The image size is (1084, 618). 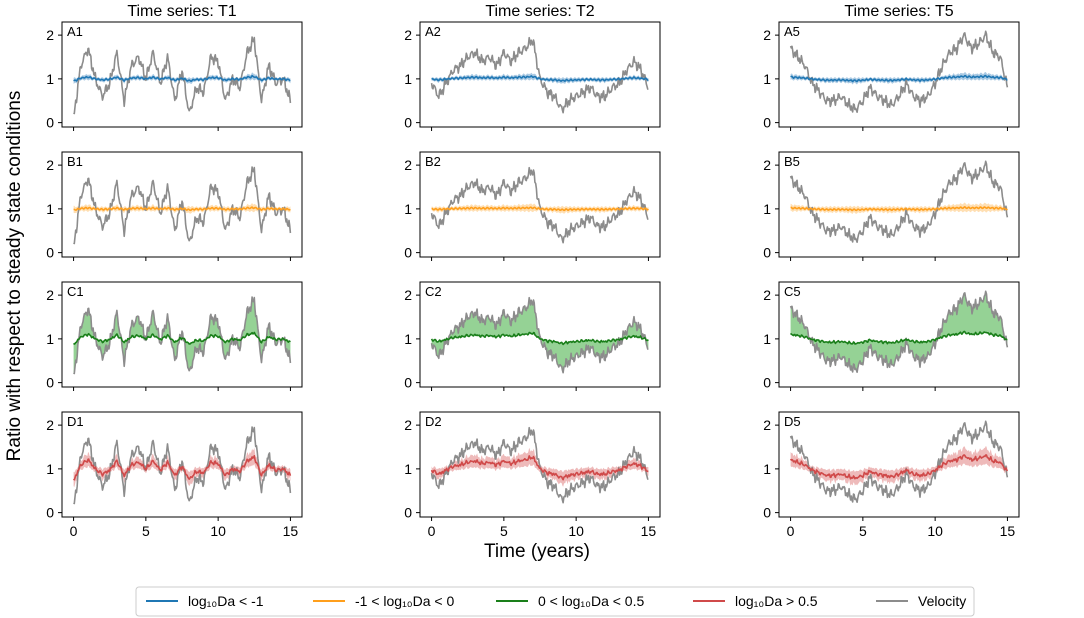 I want to click on legend-label: Velocity, so click(x=942, y=601).